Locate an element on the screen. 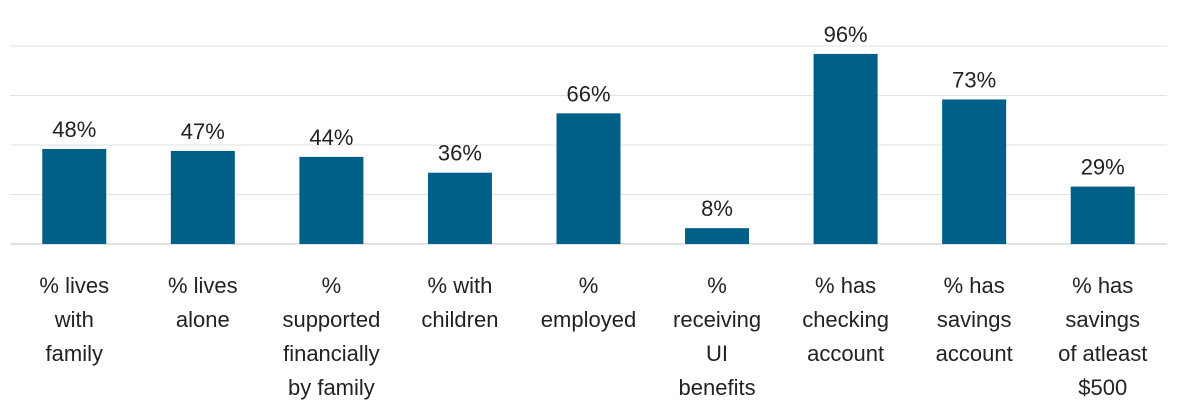 Image resolution: width=1177 pixels, height=408 pixels. category-label: of atleast is located at coordinates (1102, 353).